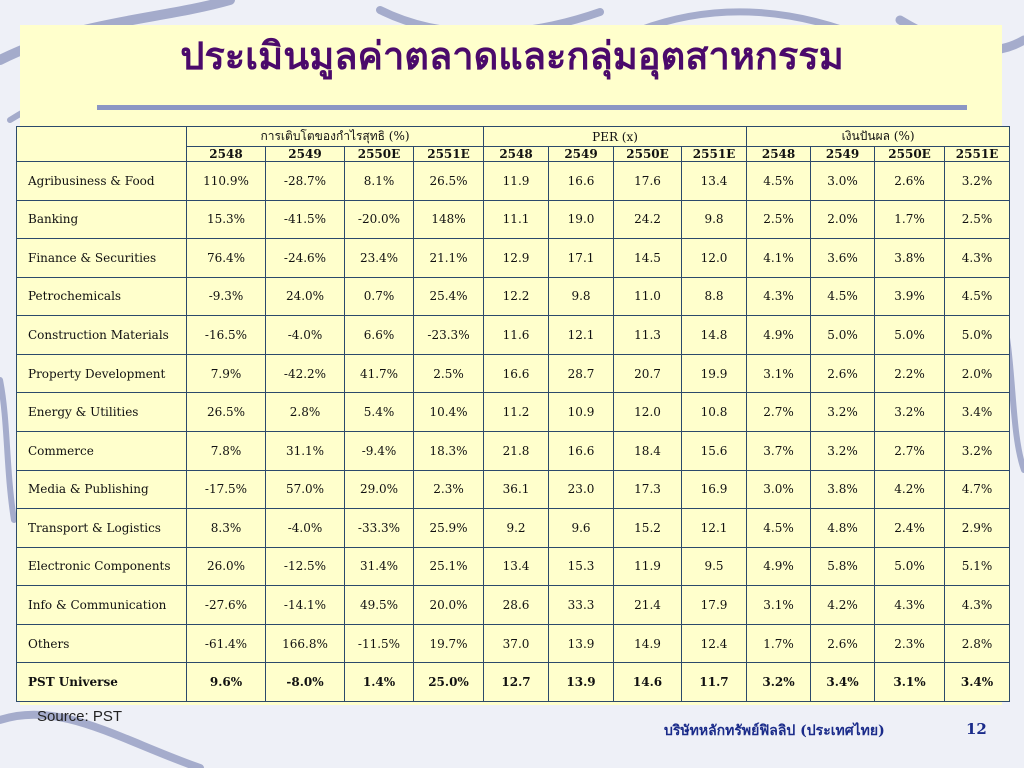 This screenshot has width=1024, height=768. I want to click on table-cell: 25.9%, so click(448, 528).